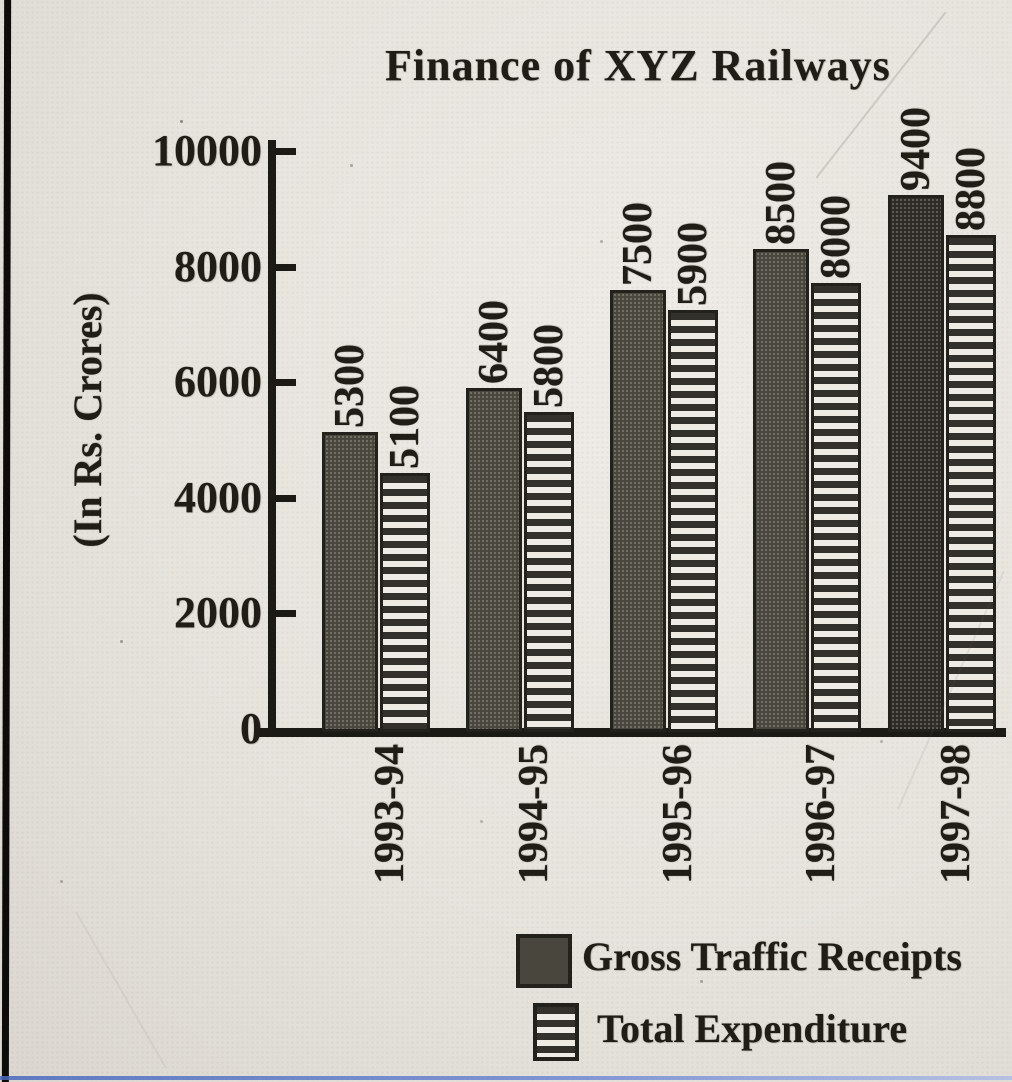 This screenshot has width=1012, height=1082. Describe the element at coordinates (534, 814) in the screenshot. I see `x-category-label-1994-95: 1994-95` at that location.